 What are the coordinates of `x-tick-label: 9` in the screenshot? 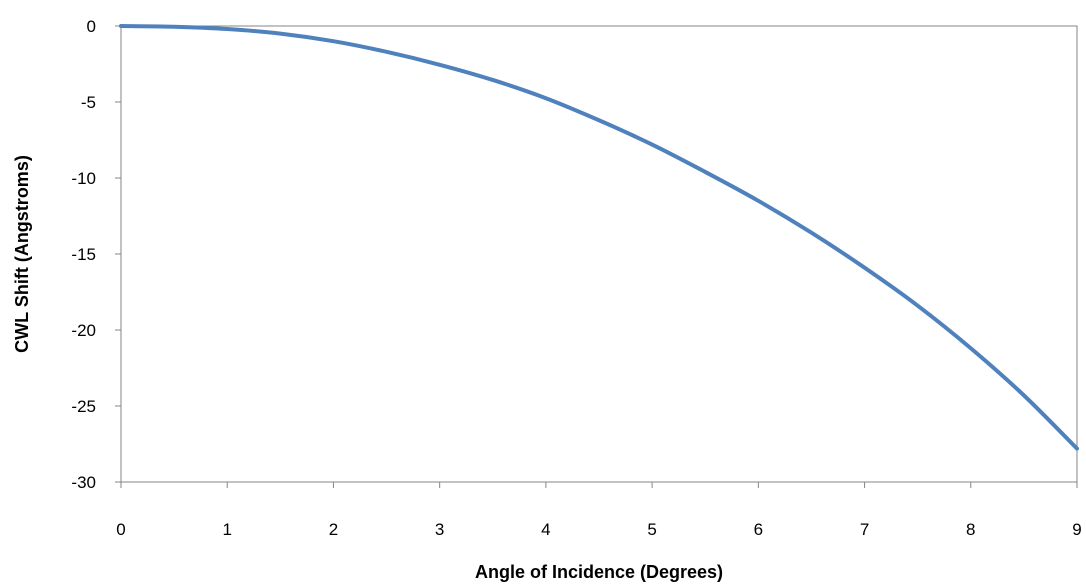 It's located at (1076, 529).